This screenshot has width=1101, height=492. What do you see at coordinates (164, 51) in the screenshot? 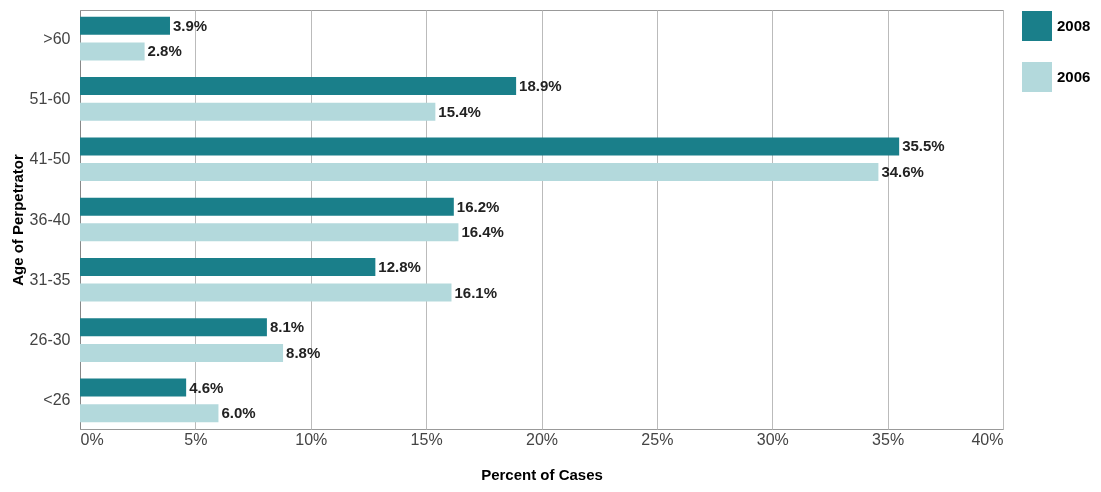
I see `data-label: 2.8%` at bounding box center [164, 51].